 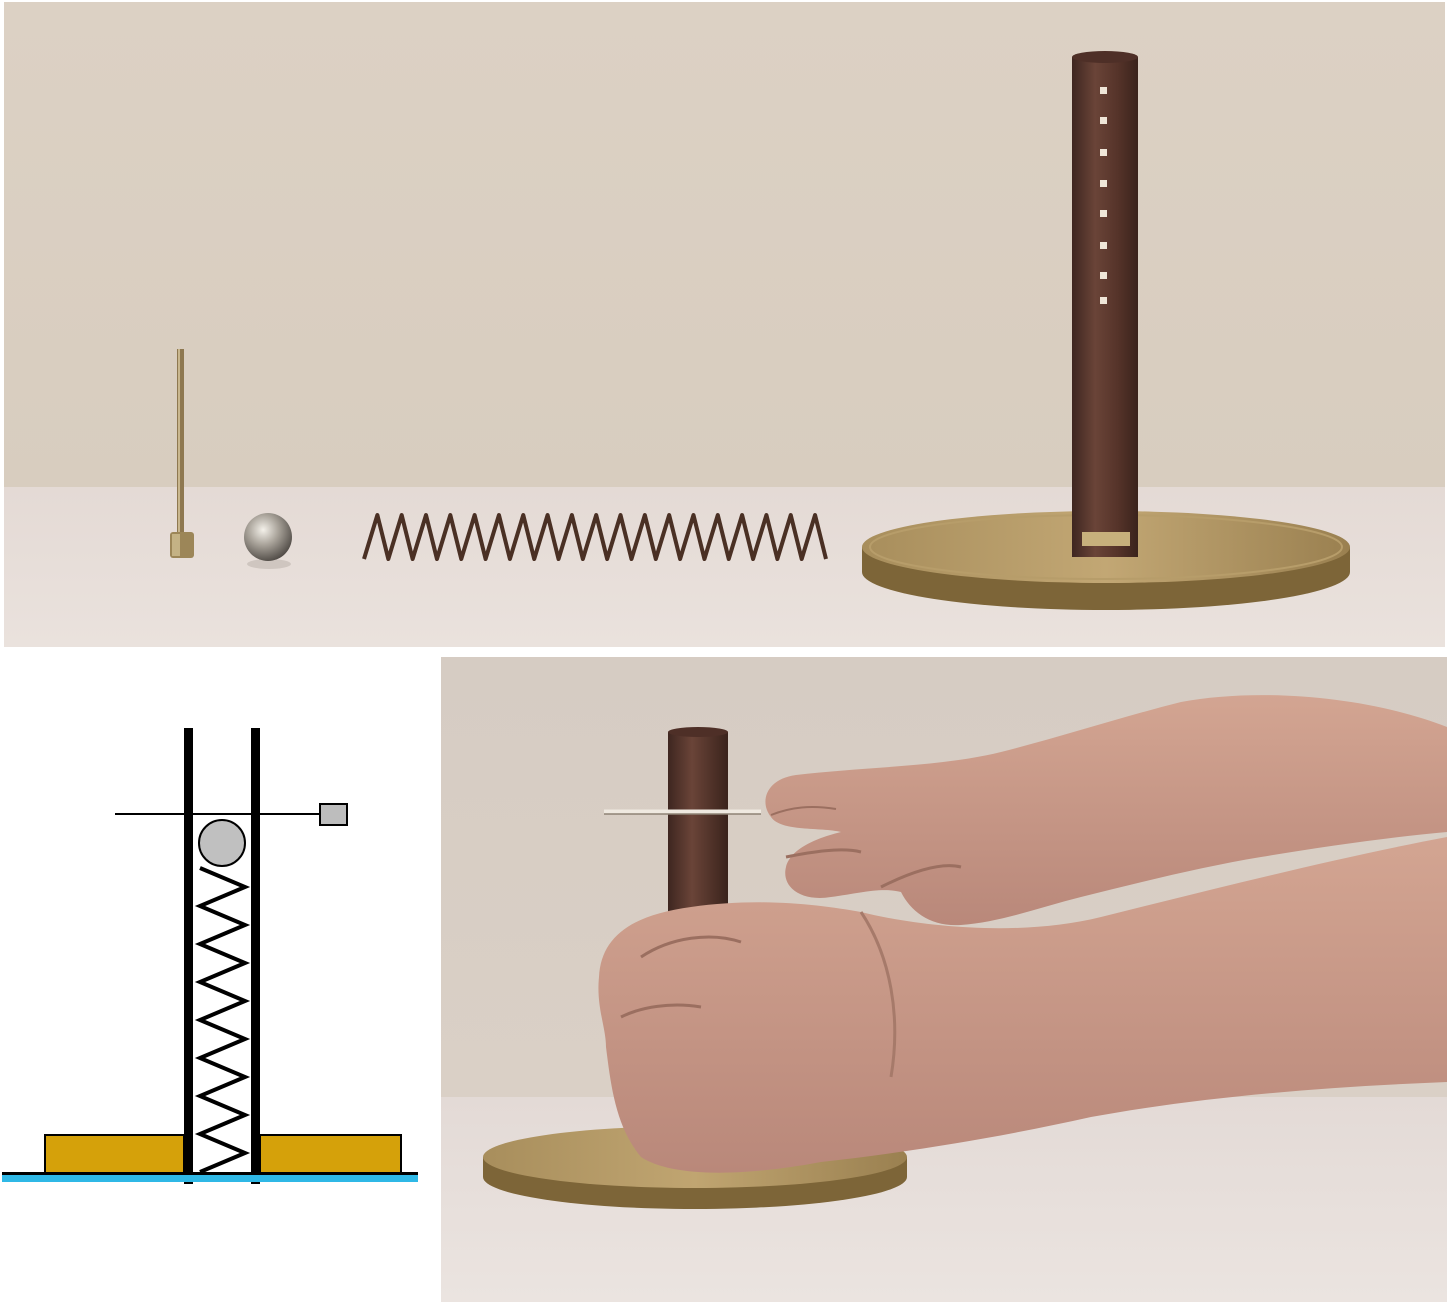 What do you see at coordinates (114, 1154) in the screenshot?
I see `base-plate-left` at bounding box center [114, 1154].